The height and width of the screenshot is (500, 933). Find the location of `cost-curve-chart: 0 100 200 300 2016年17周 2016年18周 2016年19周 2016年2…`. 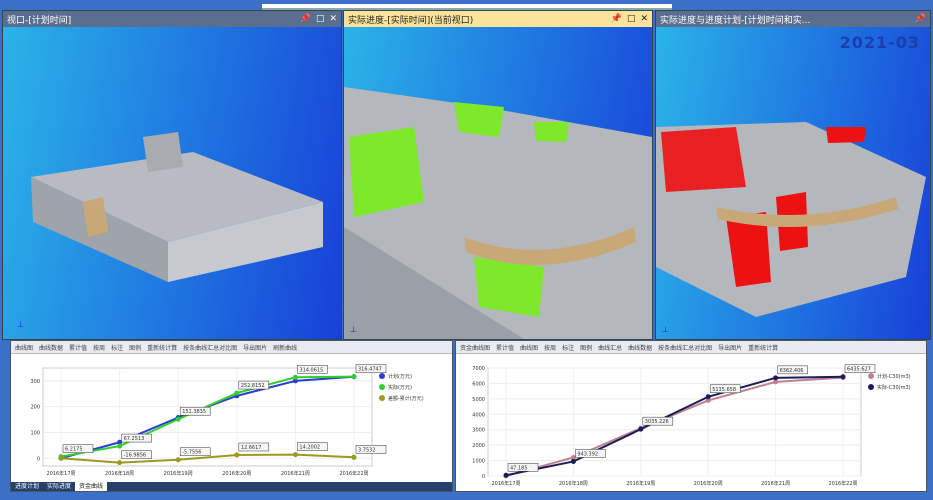

cost-curve-chart: 0 100 200 300 2016年17周 2016年18周 2016年19周 2016年2… is located at coordinates (227, 420).